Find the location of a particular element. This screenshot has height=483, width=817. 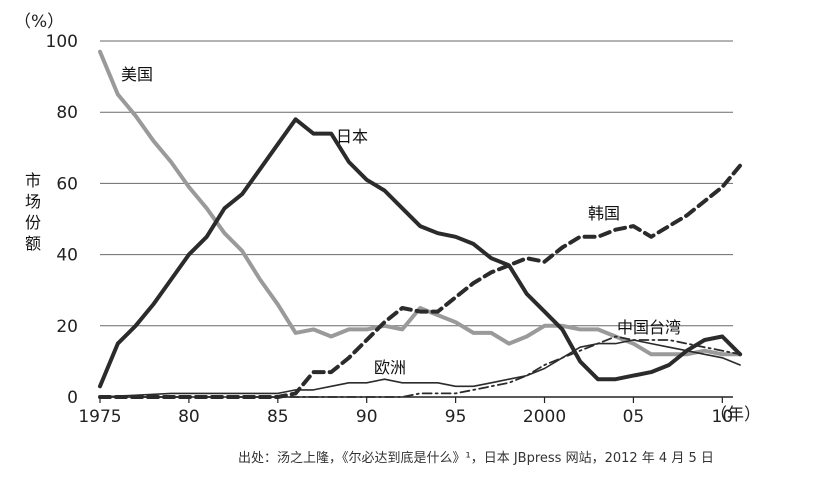

y-axis-label-char: 市 is located at coordinates (33, 180).